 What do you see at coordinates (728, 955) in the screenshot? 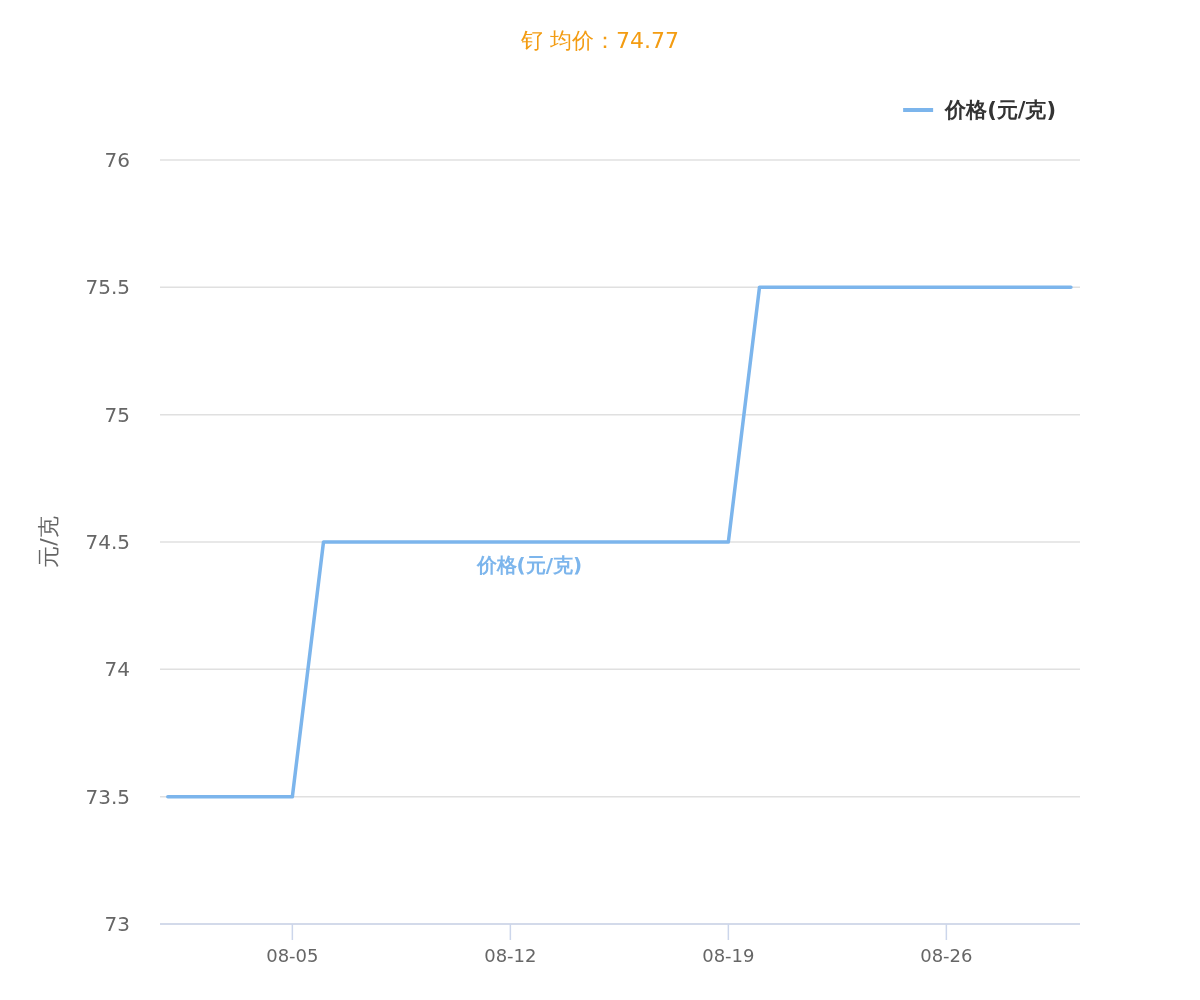
I see `x-tick-label: 08-19` at bounding box center [728, 955].